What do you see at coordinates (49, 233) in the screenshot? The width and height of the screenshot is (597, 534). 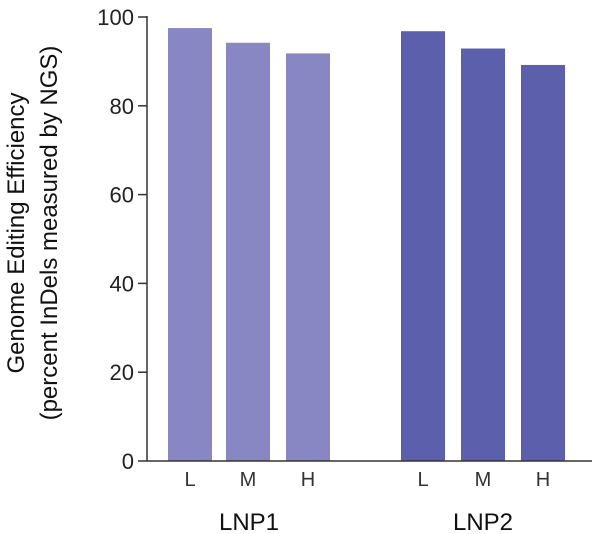 I see `y-axis-title-line2: (percent InDels measured by NGS)` at bounding box center [49, 233].